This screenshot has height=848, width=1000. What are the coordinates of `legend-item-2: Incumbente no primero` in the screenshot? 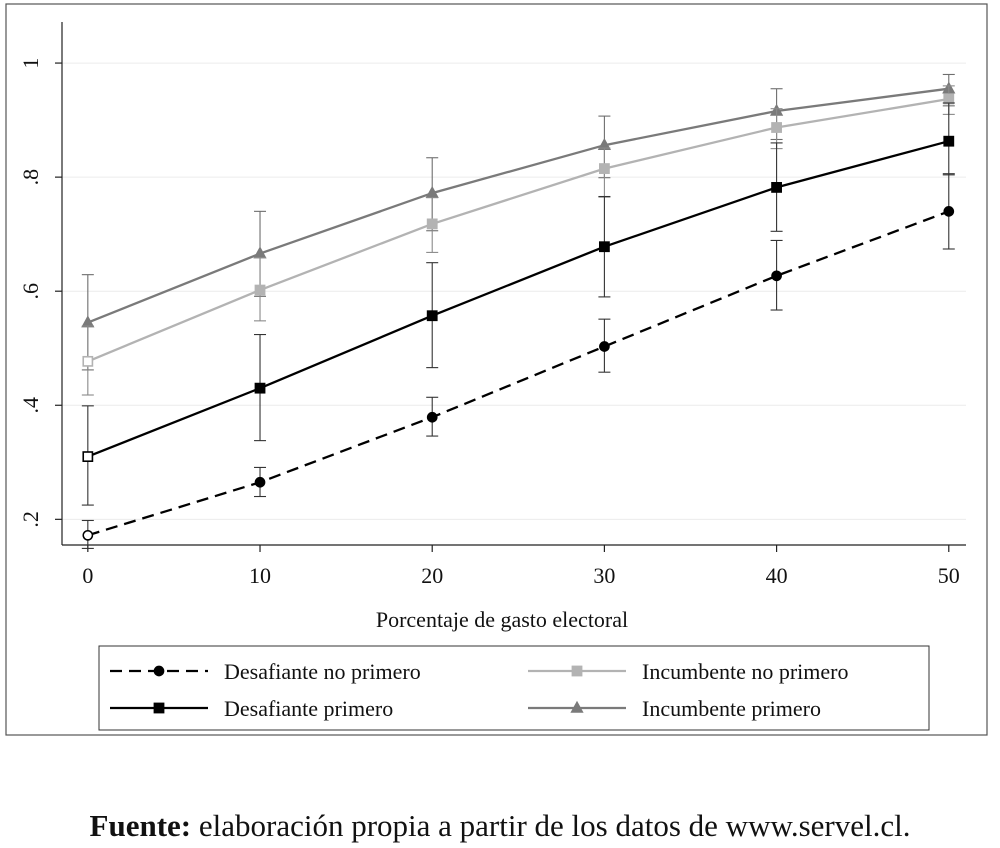 It's located at (688, 671).